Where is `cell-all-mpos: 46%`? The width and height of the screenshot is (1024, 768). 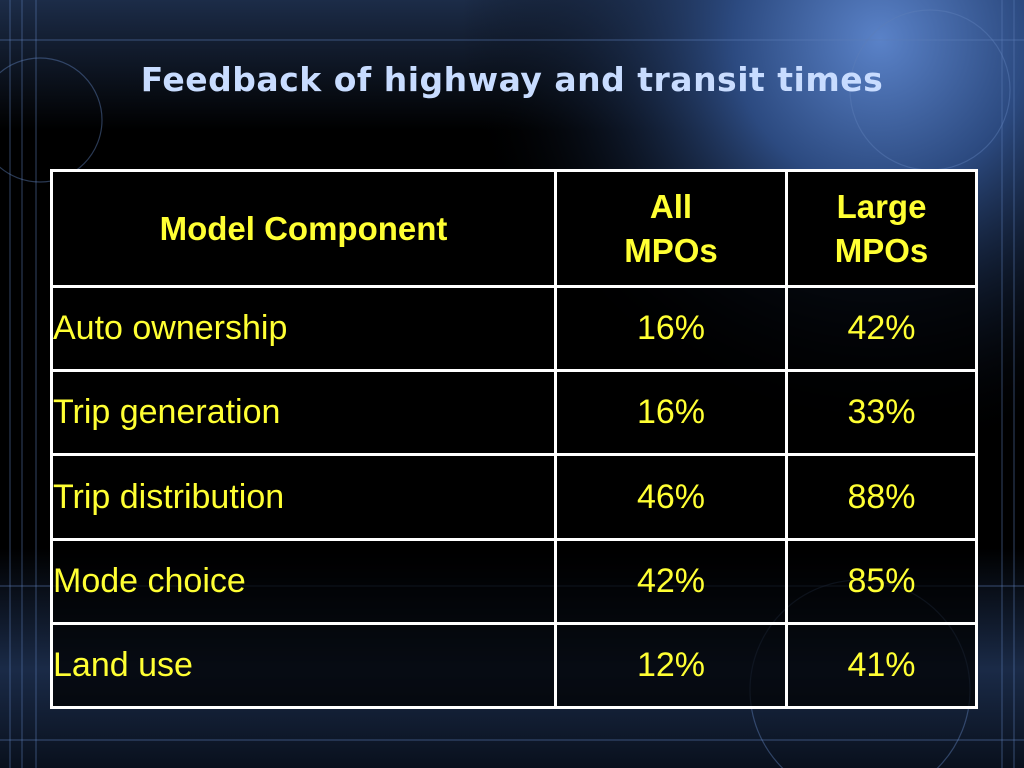 cell-all-mpos: 46% is located at coordinates (671, 497).